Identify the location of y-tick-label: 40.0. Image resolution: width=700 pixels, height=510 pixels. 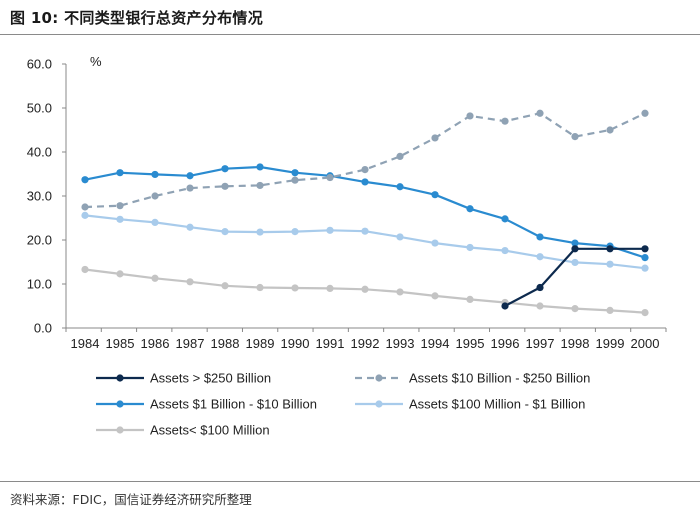
(39, 152).